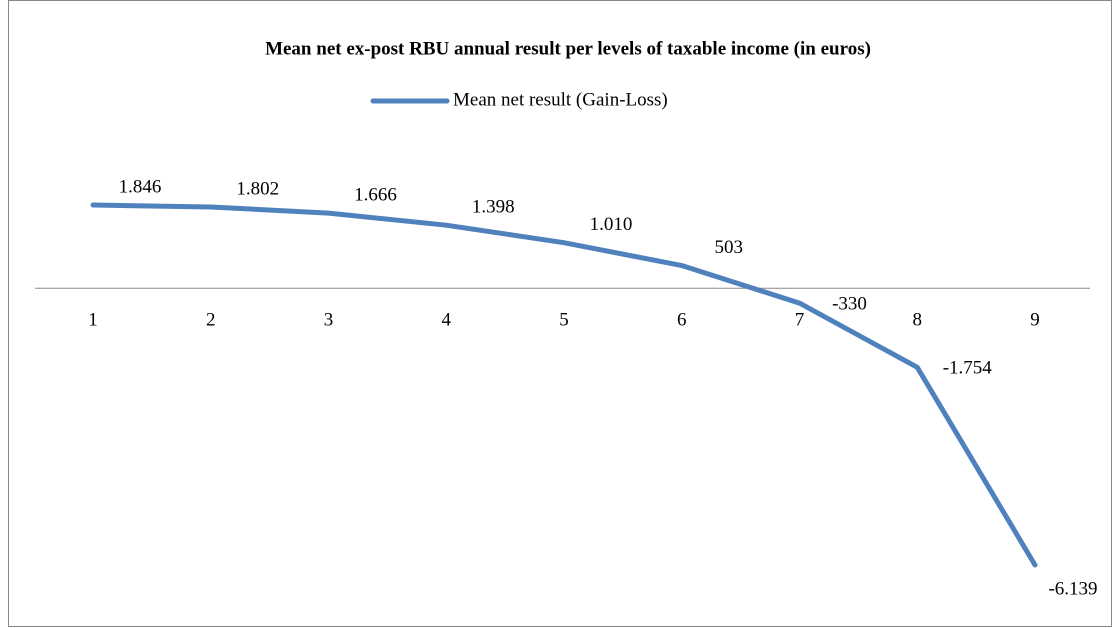  What do you see at coordinates (447, 320) in the screenshot?
I see `x-tick-label: 4` at bounding box center [447, 320].